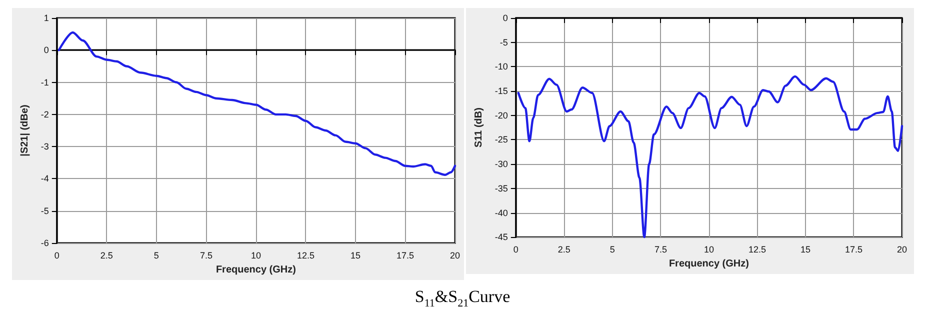 Image resolution: width=925 pixels, height=312 pixels. I want to click on text: S$_{11}$&S$_{21}$Curve, so click(463, 298).